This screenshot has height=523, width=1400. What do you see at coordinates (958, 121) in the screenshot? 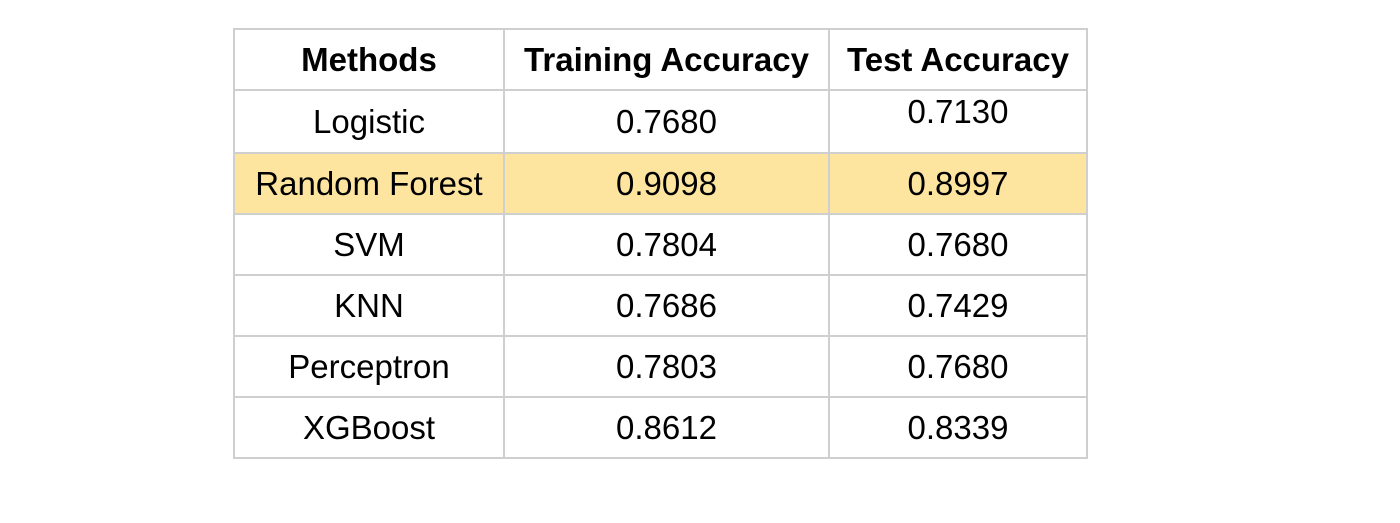
I see `test-accuracy-cell: 0.7130` at bounding box center [958, 121].